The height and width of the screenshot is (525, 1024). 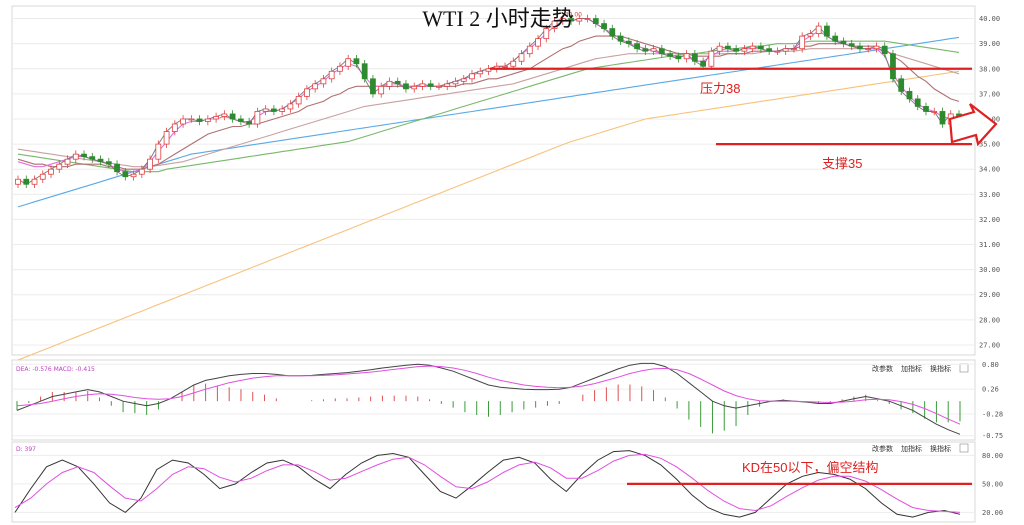 I want to click on kd-d-line, so click(x=487, y=483).